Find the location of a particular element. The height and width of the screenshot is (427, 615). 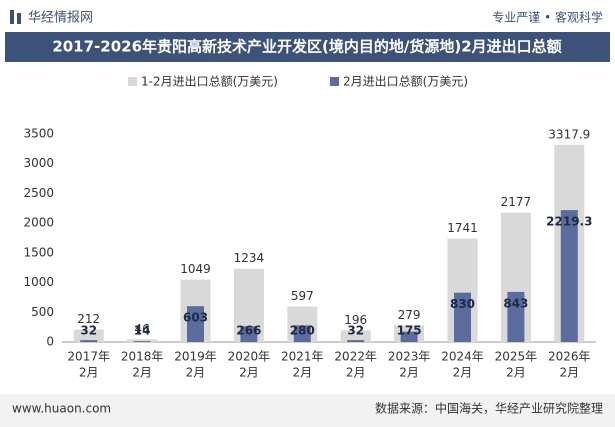

chart-title: 2017-2026年贵阳高新技术产业开发区(境内目的地/货源地)2月进出口总额 is located at coordinates (306, 47).